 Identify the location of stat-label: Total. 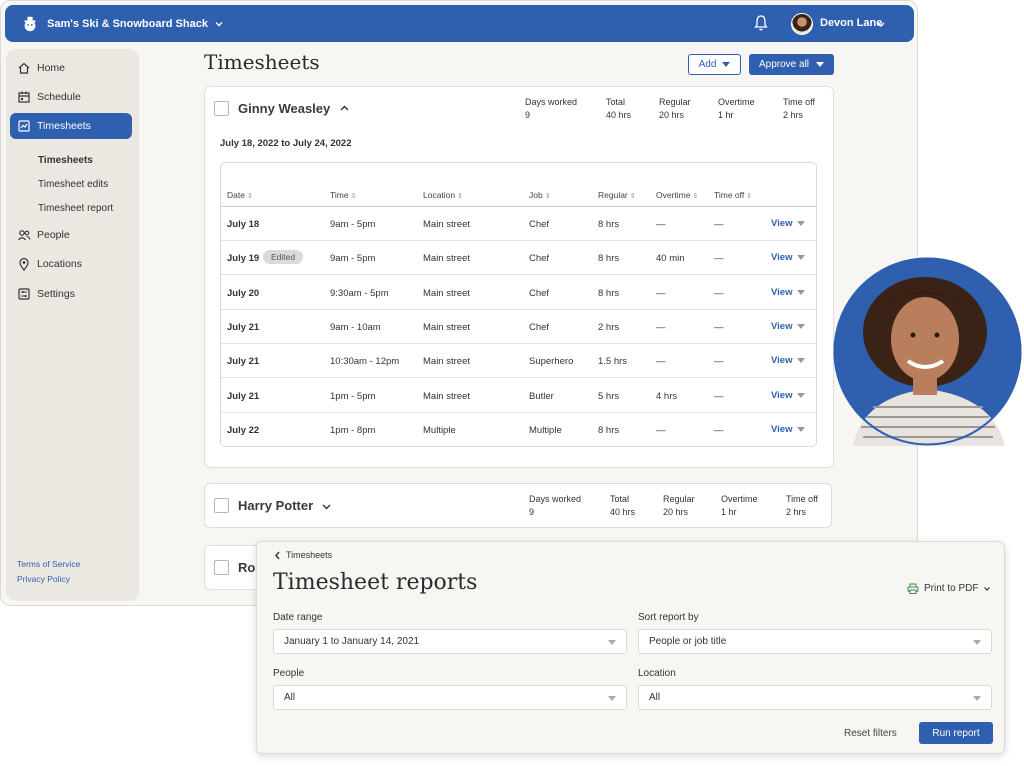
(616, 102).